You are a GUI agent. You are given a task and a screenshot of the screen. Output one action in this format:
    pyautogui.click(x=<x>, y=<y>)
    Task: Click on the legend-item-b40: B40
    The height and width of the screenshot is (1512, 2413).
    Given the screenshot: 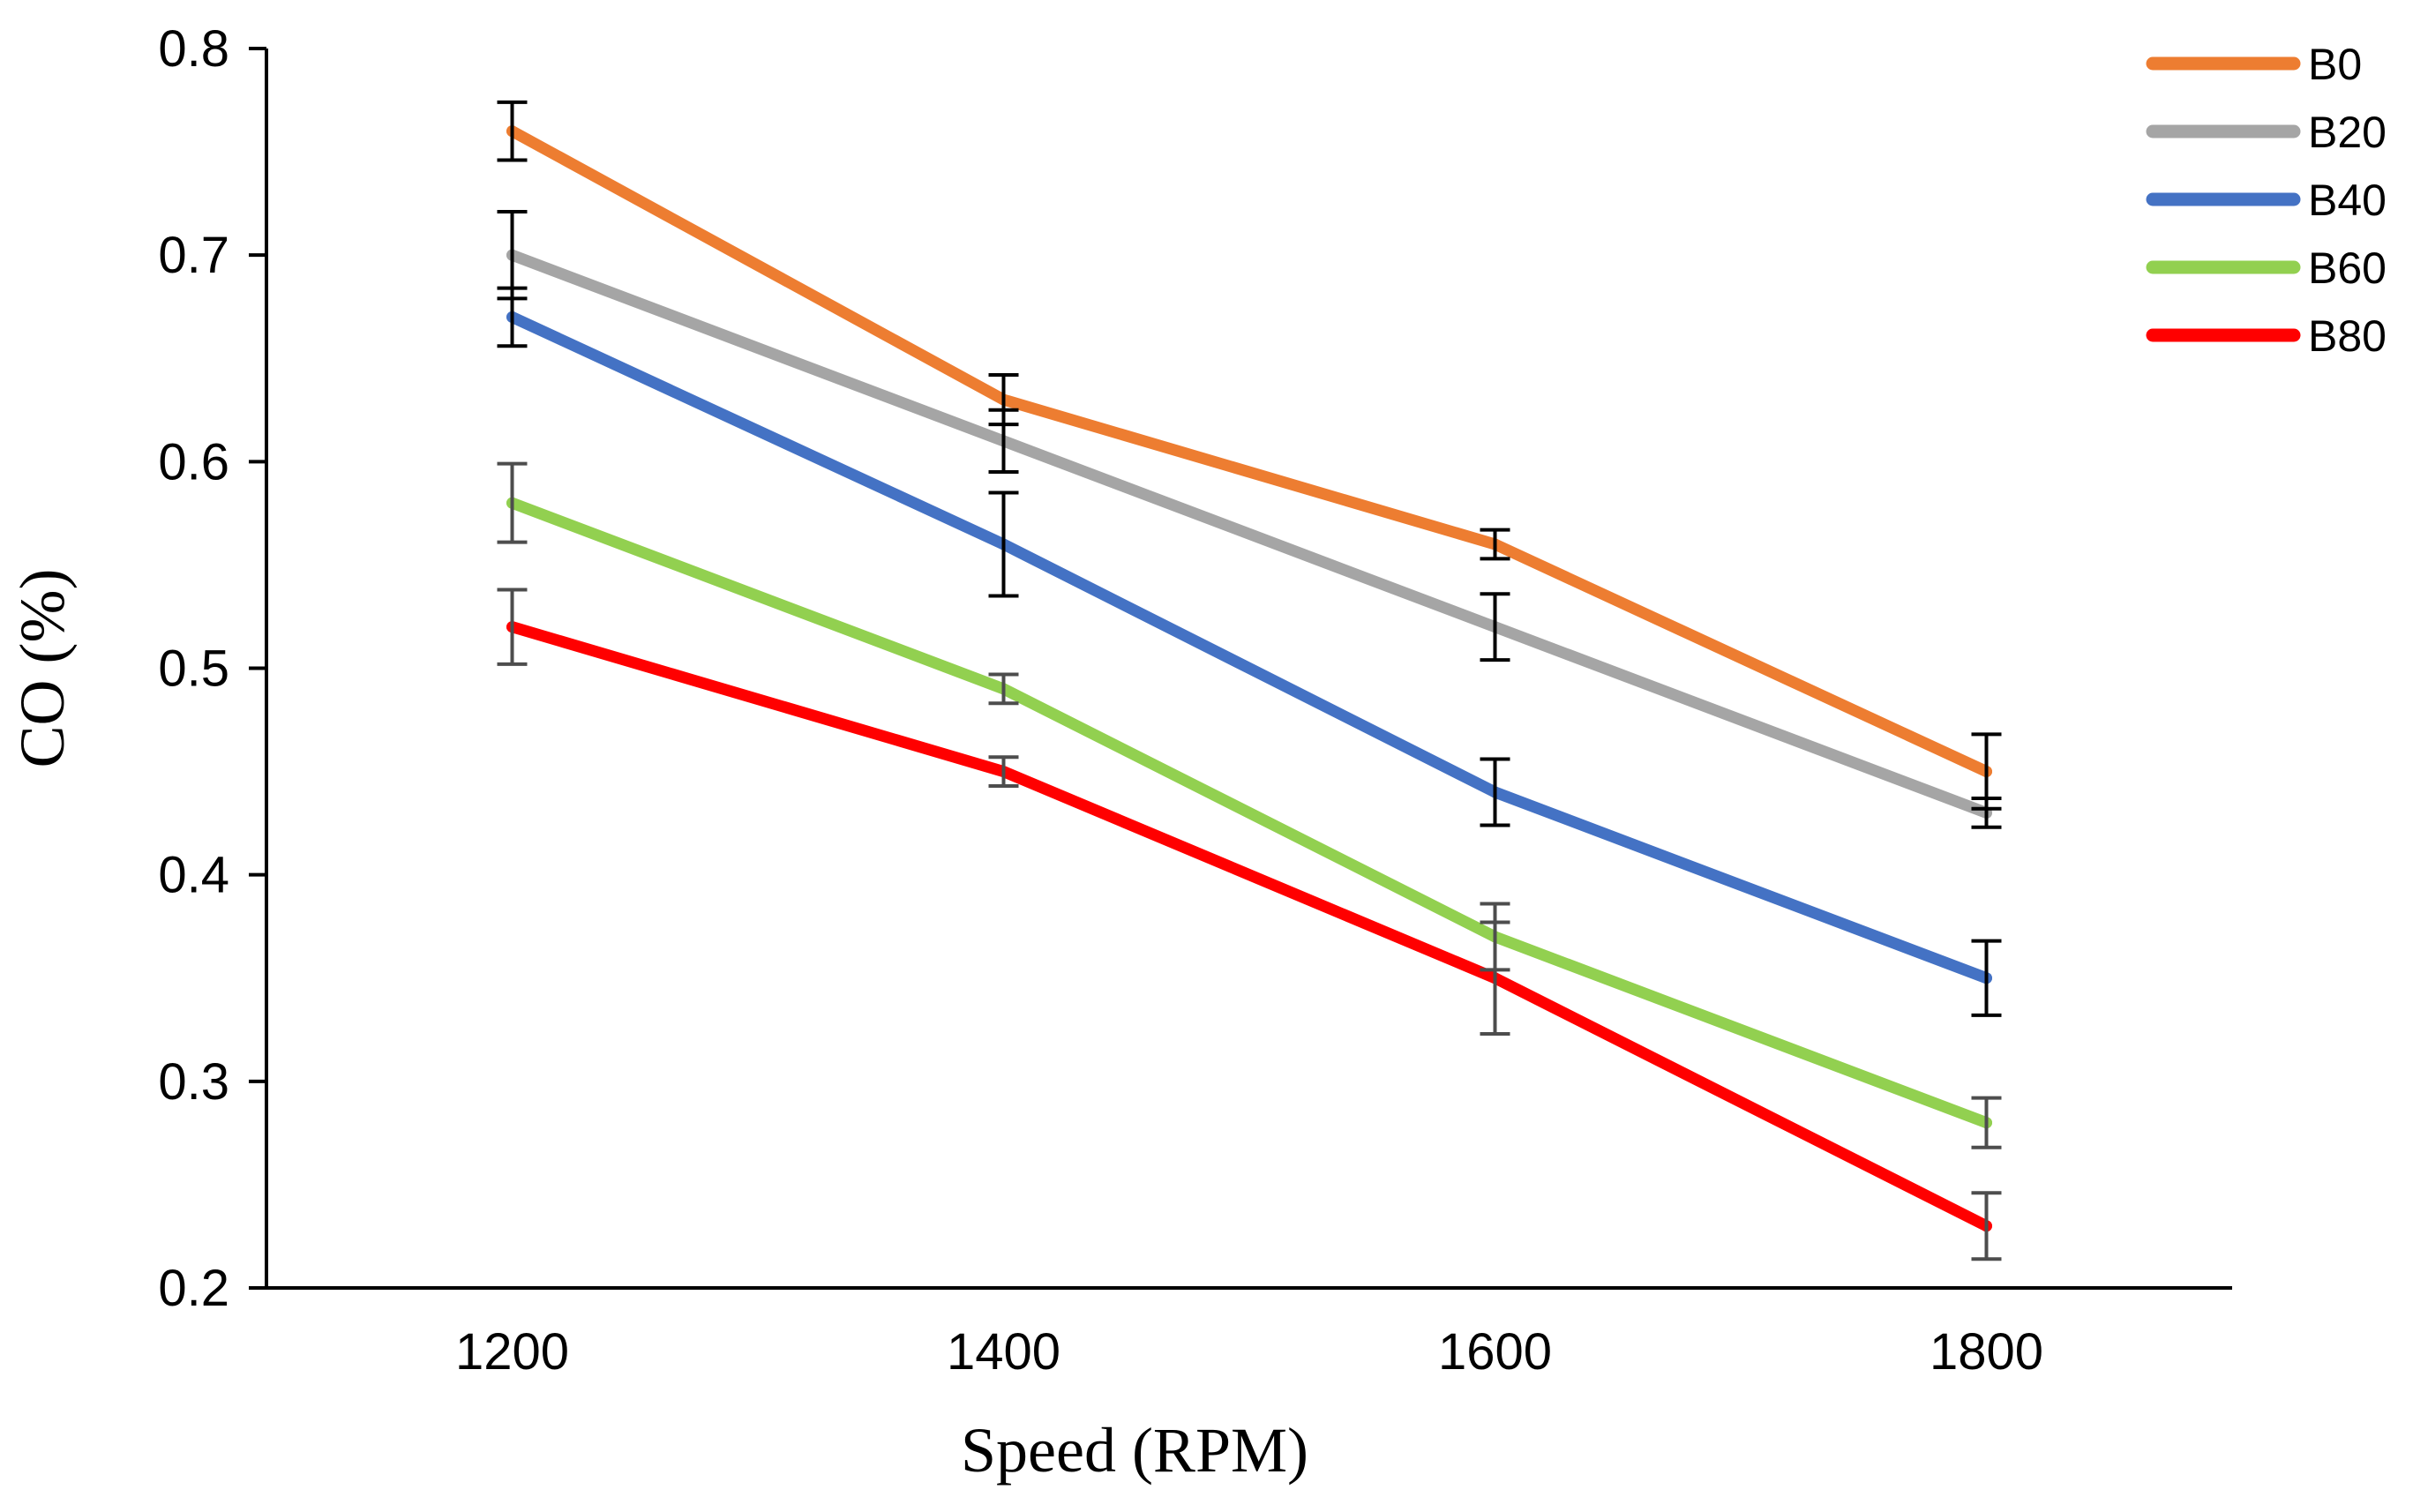 What is the action you would take?
    pyautogui.click(x=2266, y=200)
    